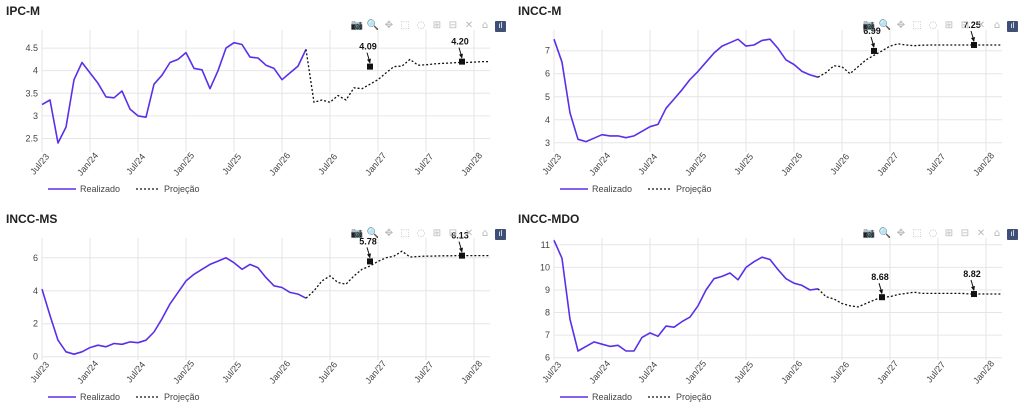  What do you see at coordinates (471, 372) in the screenshot?
I see `x-tick-label: Jan/28` at bounding box center [471, 372].